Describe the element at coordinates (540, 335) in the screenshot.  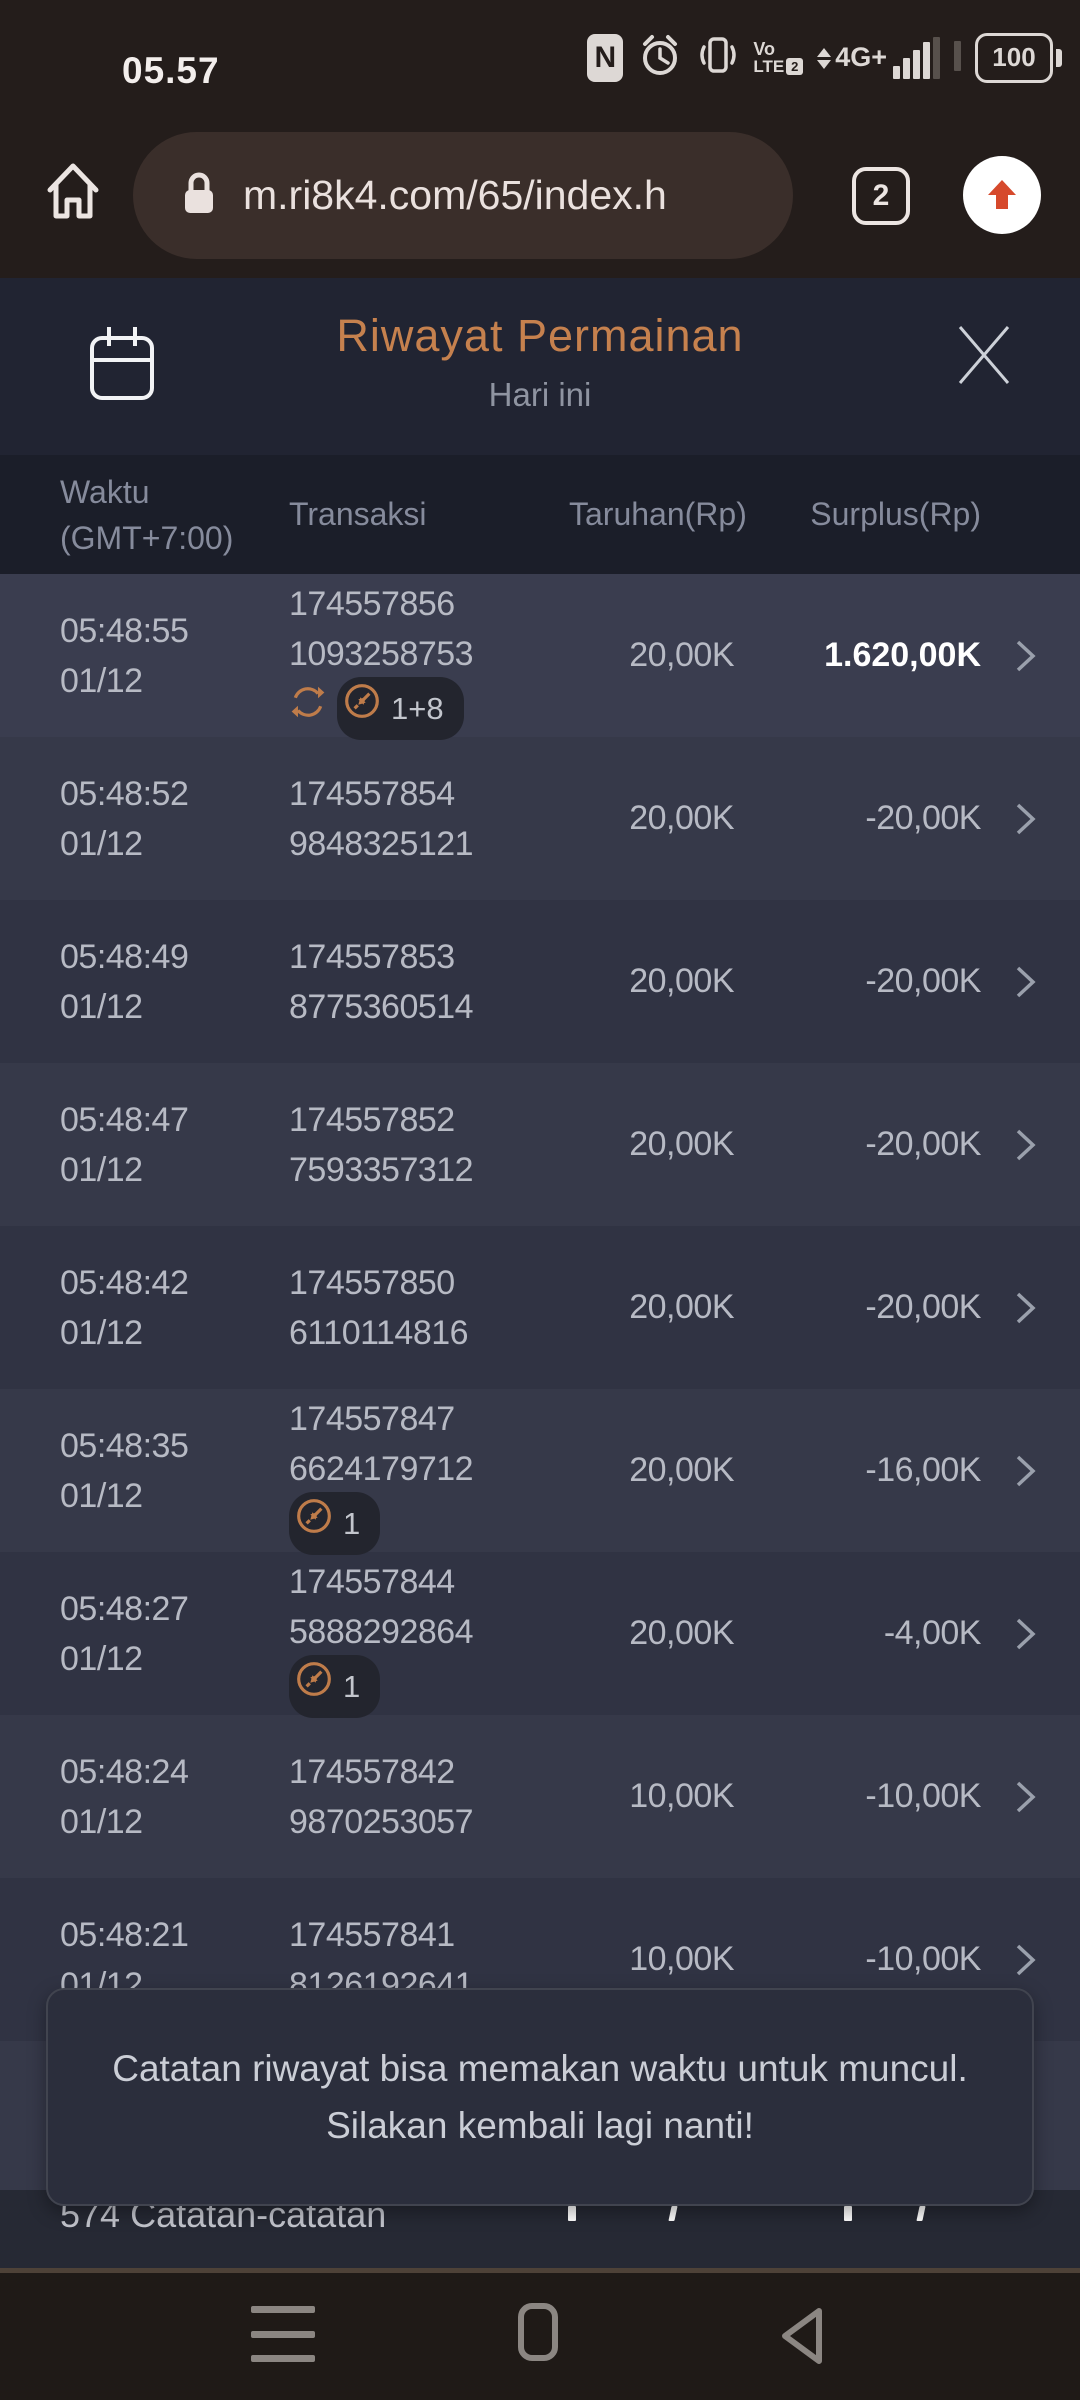
I see `page-title: Riwayat Permainan` at that location.